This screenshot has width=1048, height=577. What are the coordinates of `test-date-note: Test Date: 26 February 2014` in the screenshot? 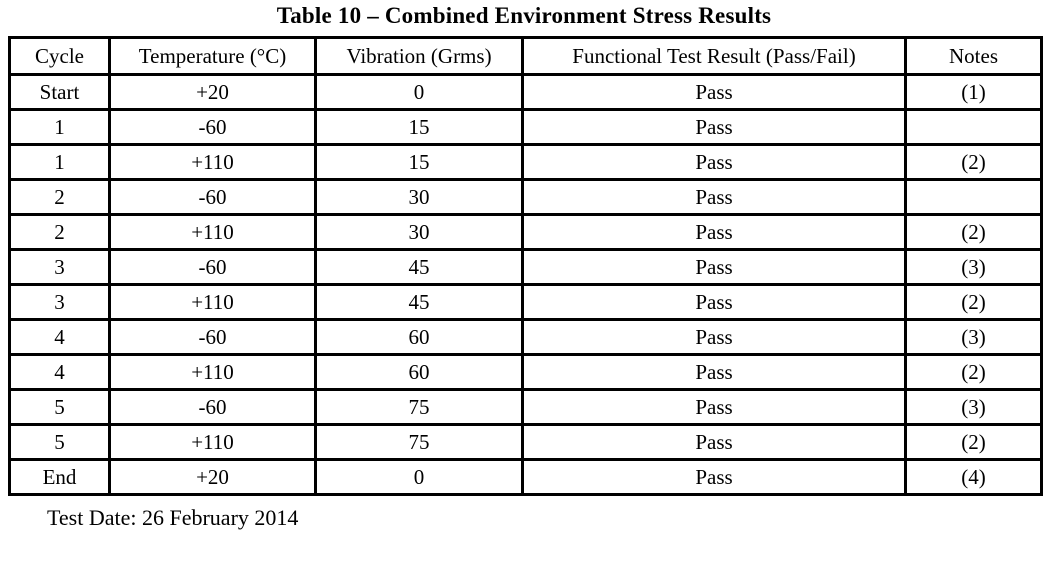 It's located at (173, 517).